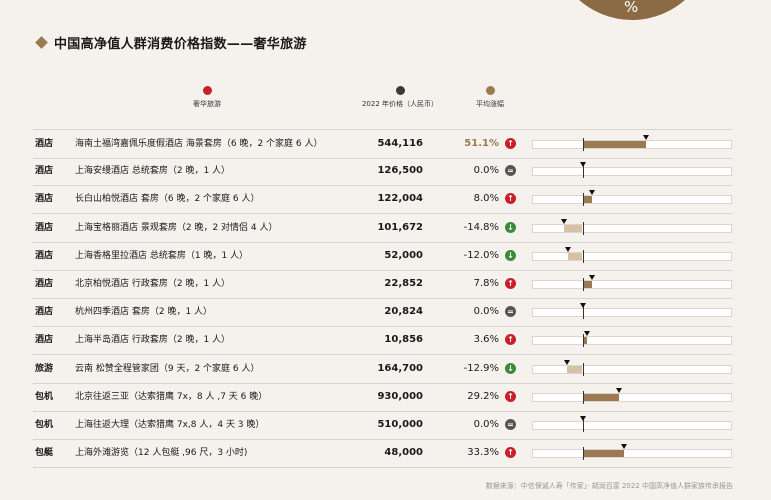 This screenshot has width=771, height=500. What do you see at coordinates (383, 256) in the screenshot?
I see `table-row: 酒店 上海香格里拉酒店 总统套房（1 晚，1 人） 52,000 -12.0% ↓` at bounding box center [383, 256].